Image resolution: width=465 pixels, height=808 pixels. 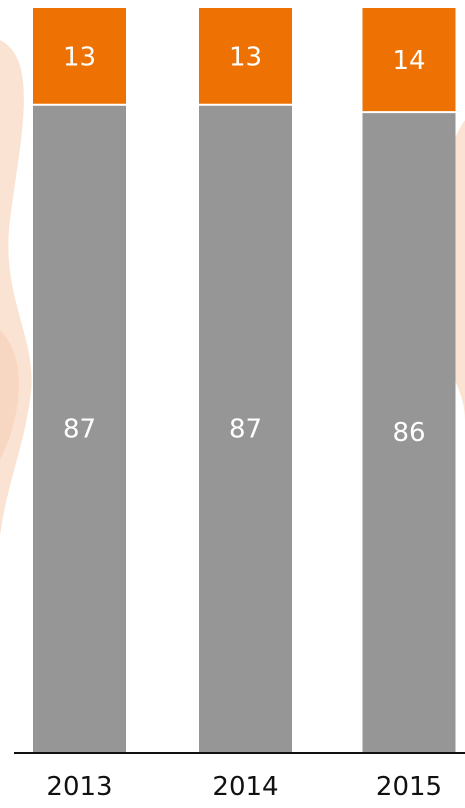 What do you see at coordinates (16, 320) in the screenshot?
I see `background-blob-left` at bounding box center [16, 320].